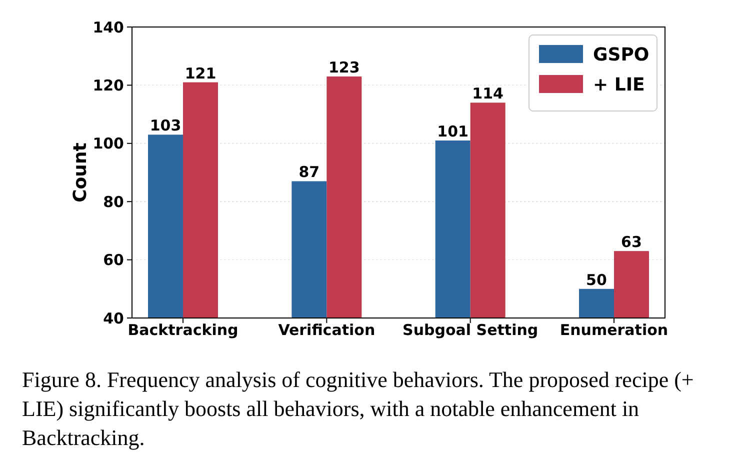 The image size is (739, 468). What do you see at coordinates (108, 27) in the screenshot?
I see `y-tick-label: 140` at bounding box center [108, 27].